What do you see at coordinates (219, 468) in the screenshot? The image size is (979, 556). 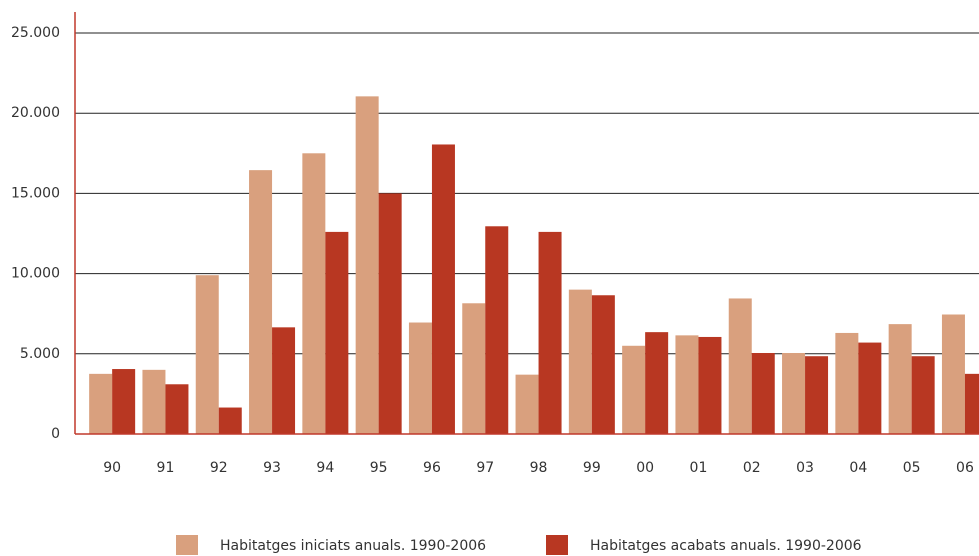 I see `x-tick-label: 92` at bounding box center [219, 468].